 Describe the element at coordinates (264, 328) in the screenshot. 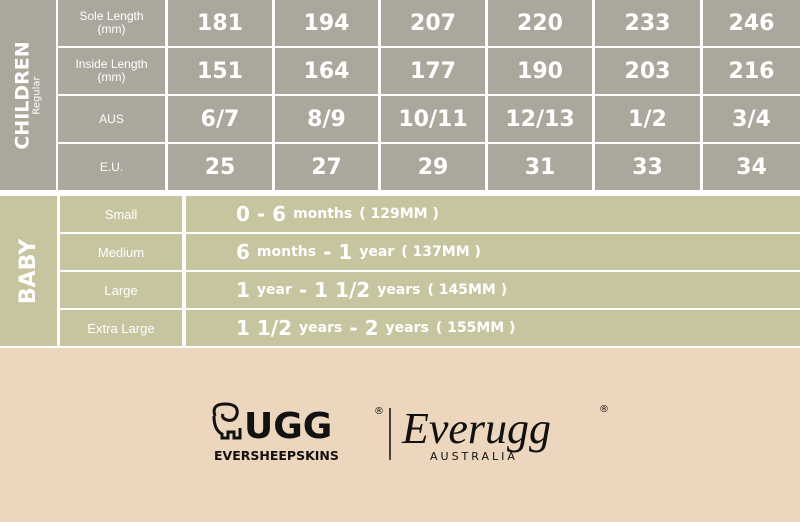

I see `size-part: 1 1/2` at that location.